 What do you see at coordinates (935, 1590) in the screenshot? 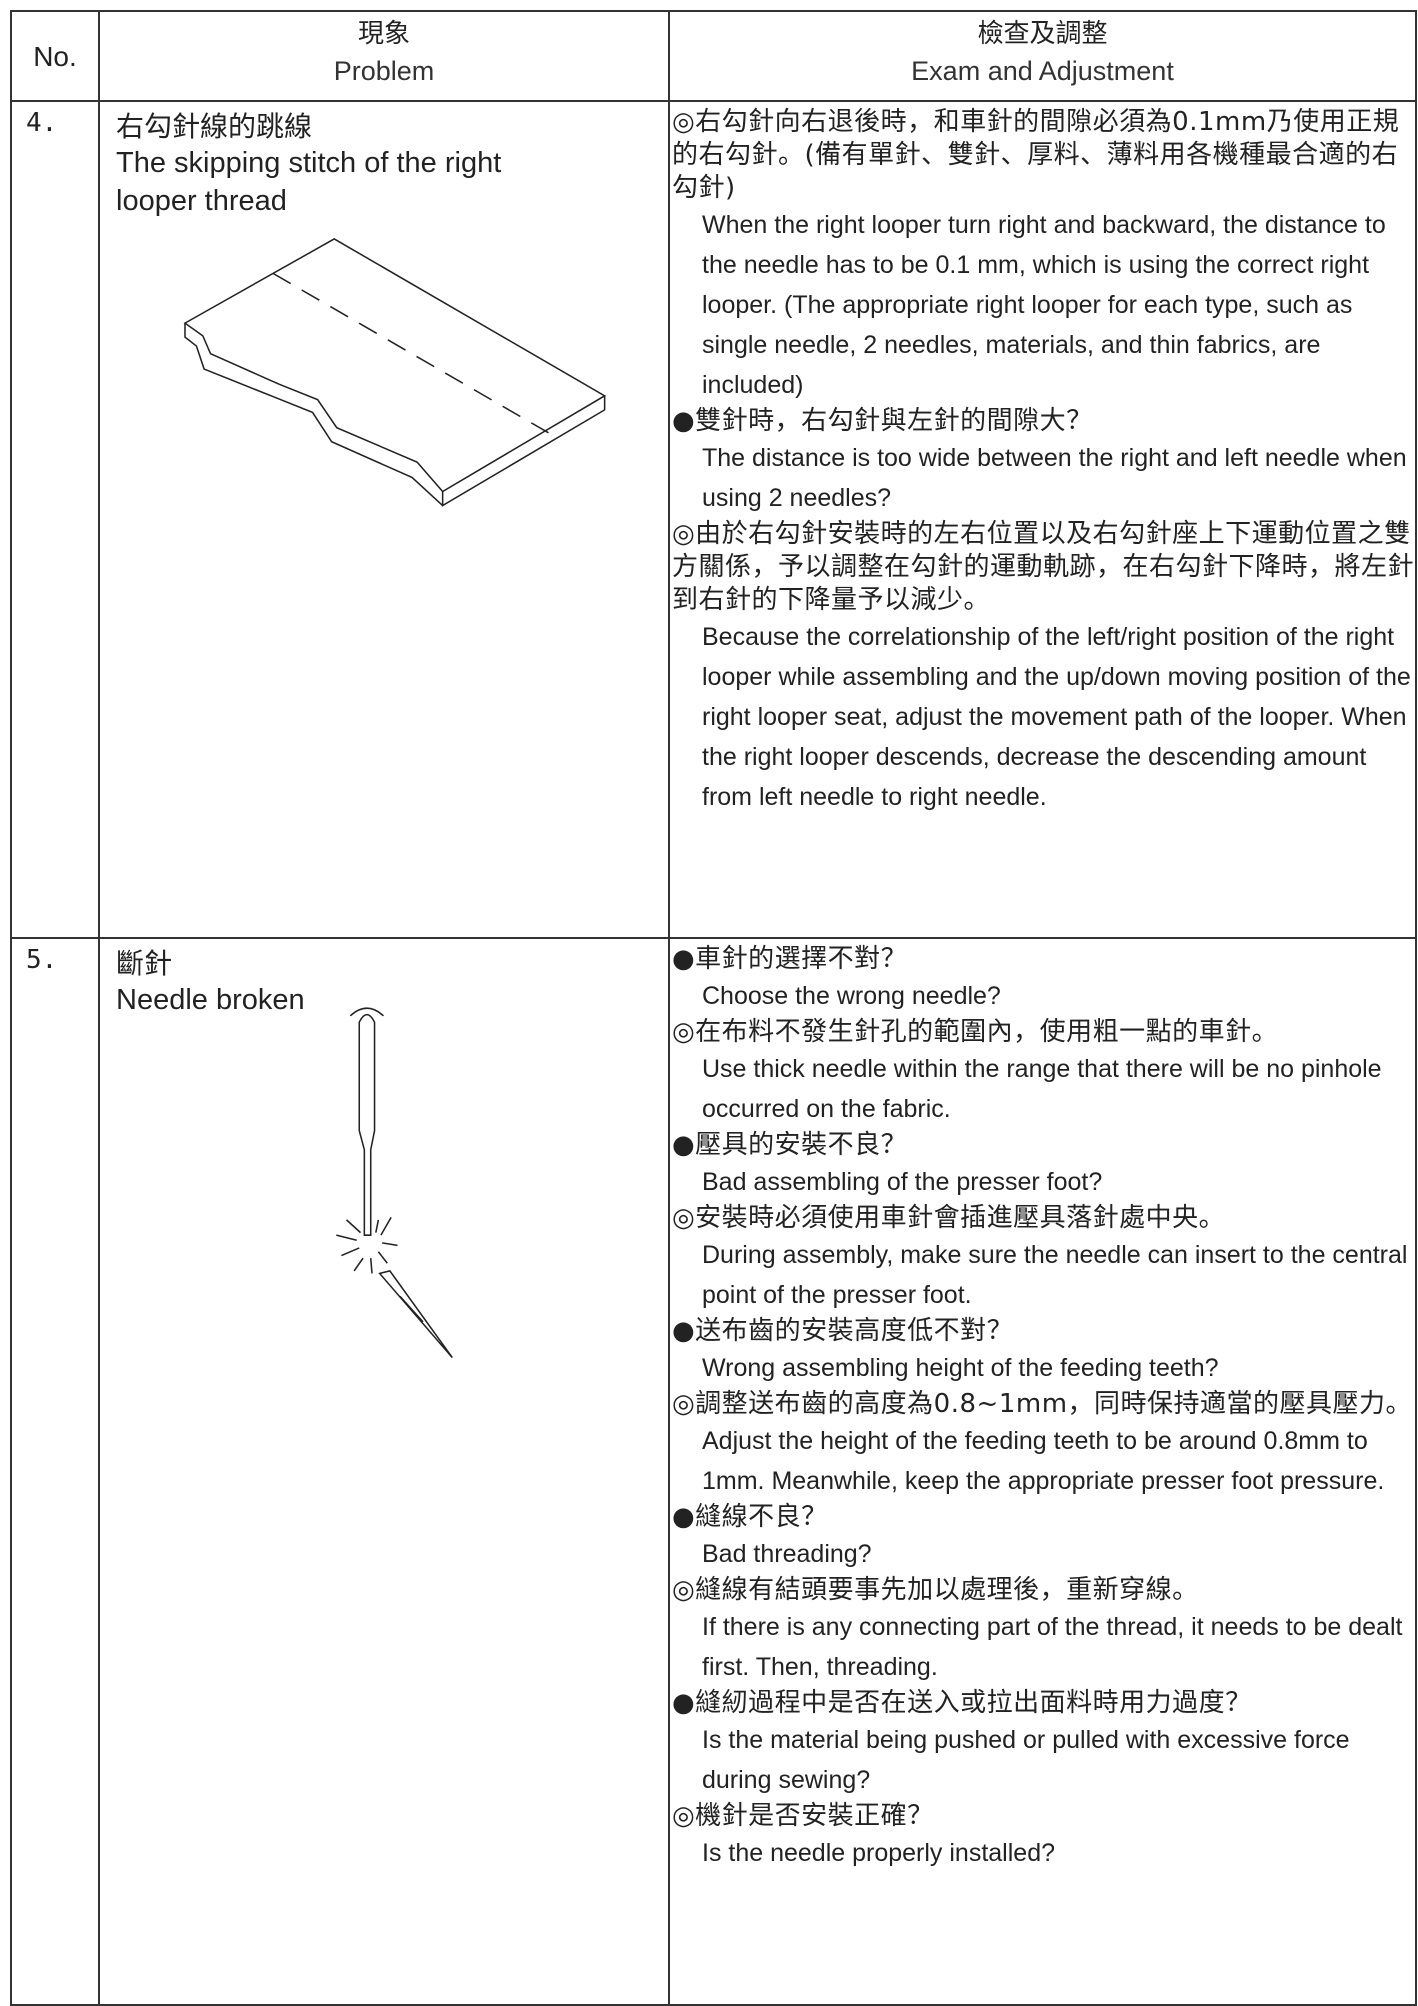
I see `item-zh: ◎縫線有結頭要事先加以處理後，重新穿線。` at bounding box center [935, 1590].